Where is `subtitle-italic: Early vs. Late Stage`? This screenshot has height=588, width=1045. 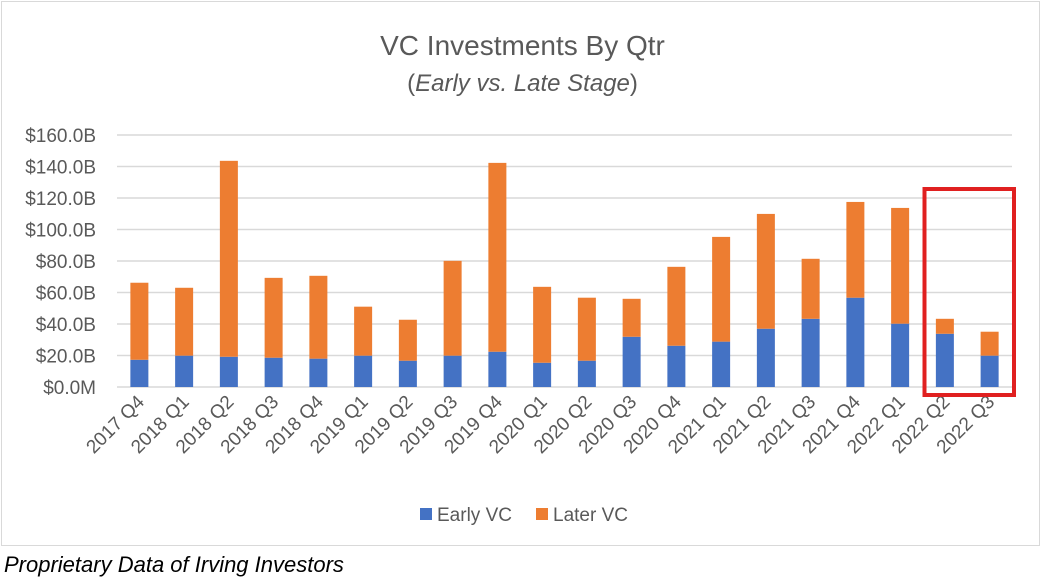
subtitle-italic: Early vs. Late Stage is located at coordinates (522, 83).